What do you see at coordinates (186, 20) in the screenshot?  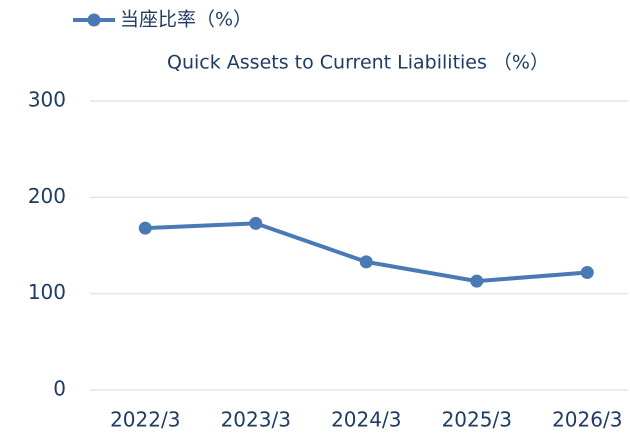 I see `legend-label: 当座比率（%）` at bounding box center [186, 20].